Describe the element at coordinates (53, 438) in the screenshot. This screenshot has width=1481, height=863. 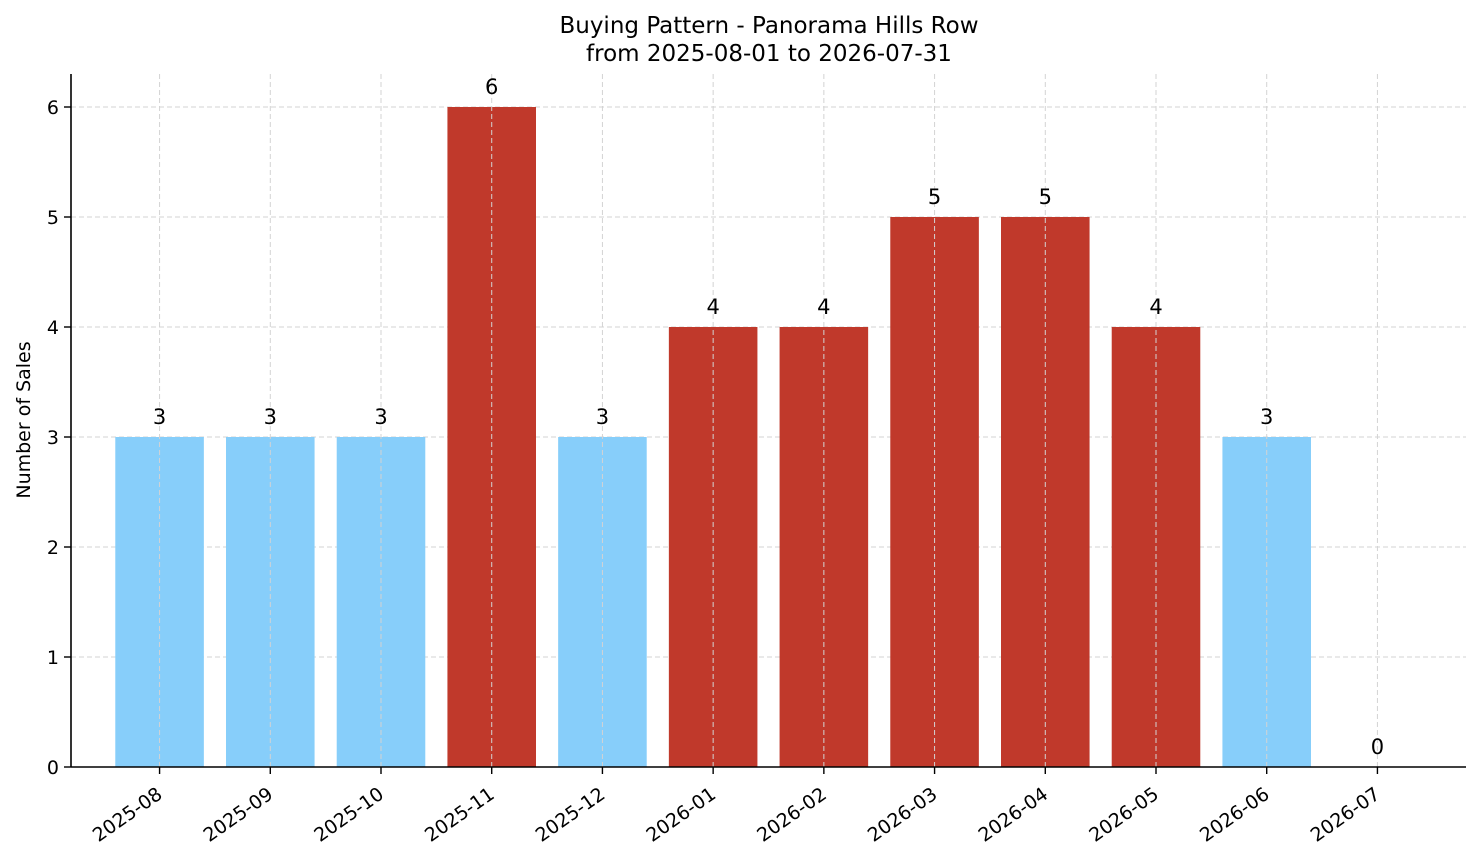
I see `y-tick-label: 3` at that location.